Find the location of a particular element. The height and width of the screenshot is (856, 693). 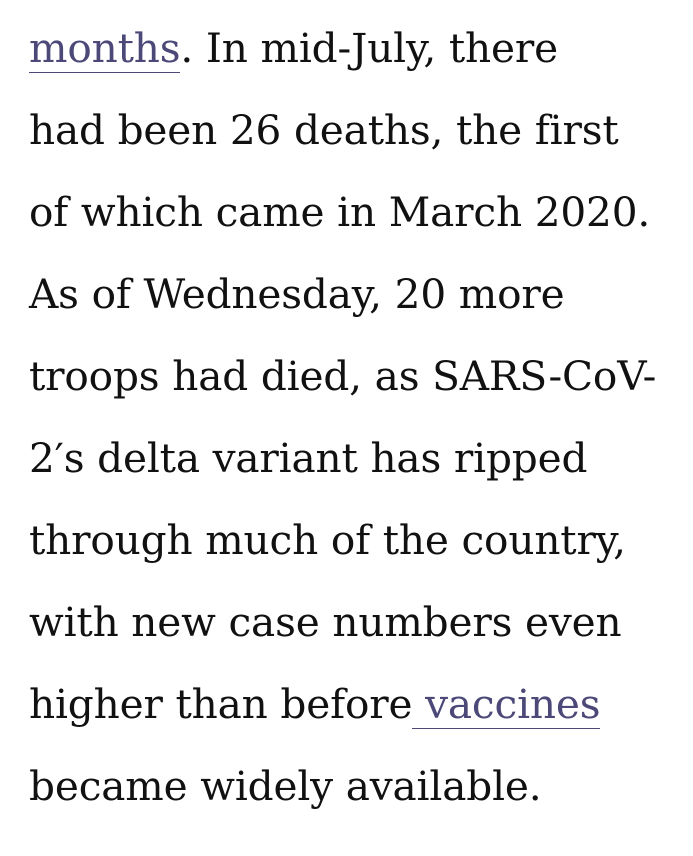

vaccines-link: vaccines is located at coordinates (506, 704).